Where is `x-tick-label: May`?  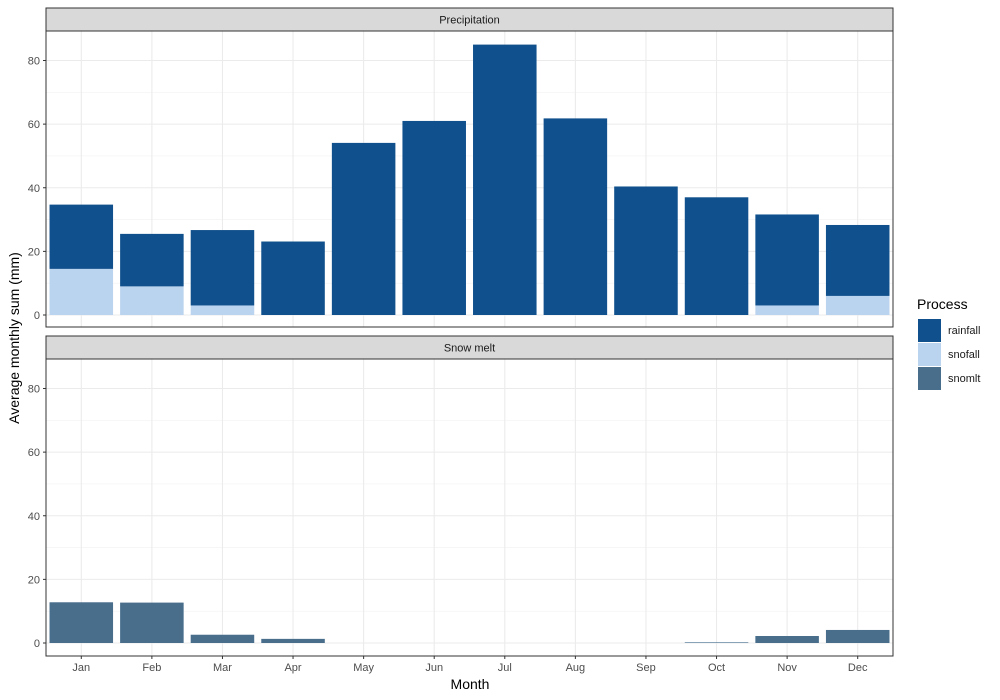
x-tick-label: May is located at coordinates (363, 668).